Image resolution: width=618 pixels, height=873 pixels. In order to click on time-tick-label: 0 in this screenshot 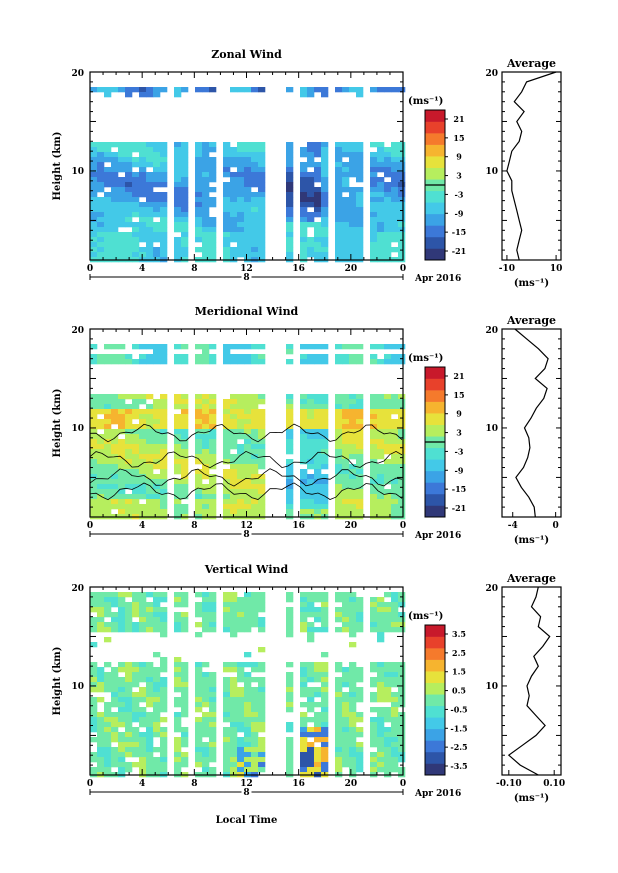, I will do `click(90, 269)`.